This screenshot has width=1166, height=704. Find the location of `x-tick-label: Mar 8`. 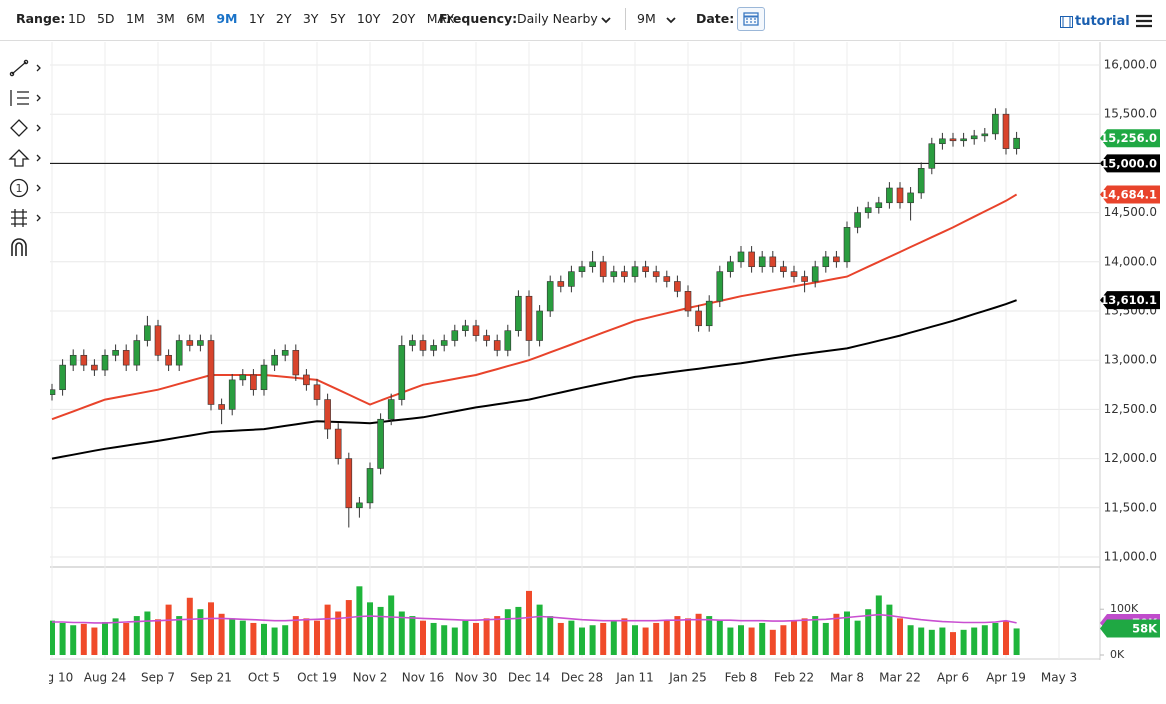

x-tick-label: Mar 8 is located at coordinates (847, 678).